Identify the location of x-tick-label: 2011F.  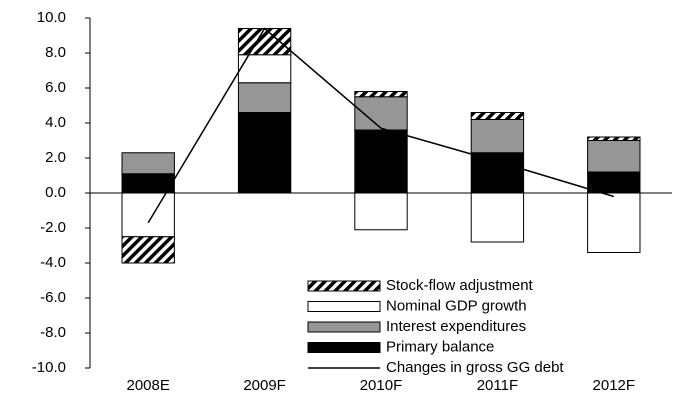
(497, 385).